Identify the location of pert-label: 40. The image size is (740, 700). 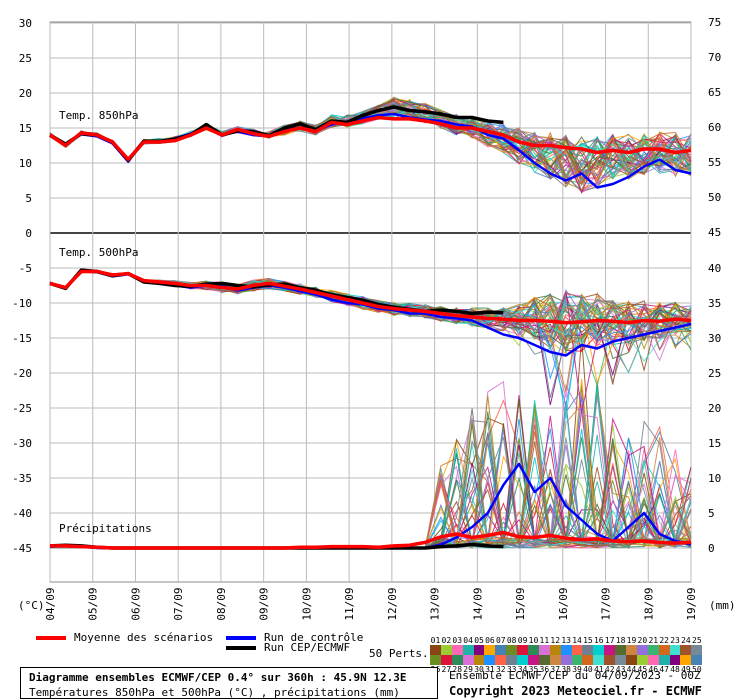
(588, 669).